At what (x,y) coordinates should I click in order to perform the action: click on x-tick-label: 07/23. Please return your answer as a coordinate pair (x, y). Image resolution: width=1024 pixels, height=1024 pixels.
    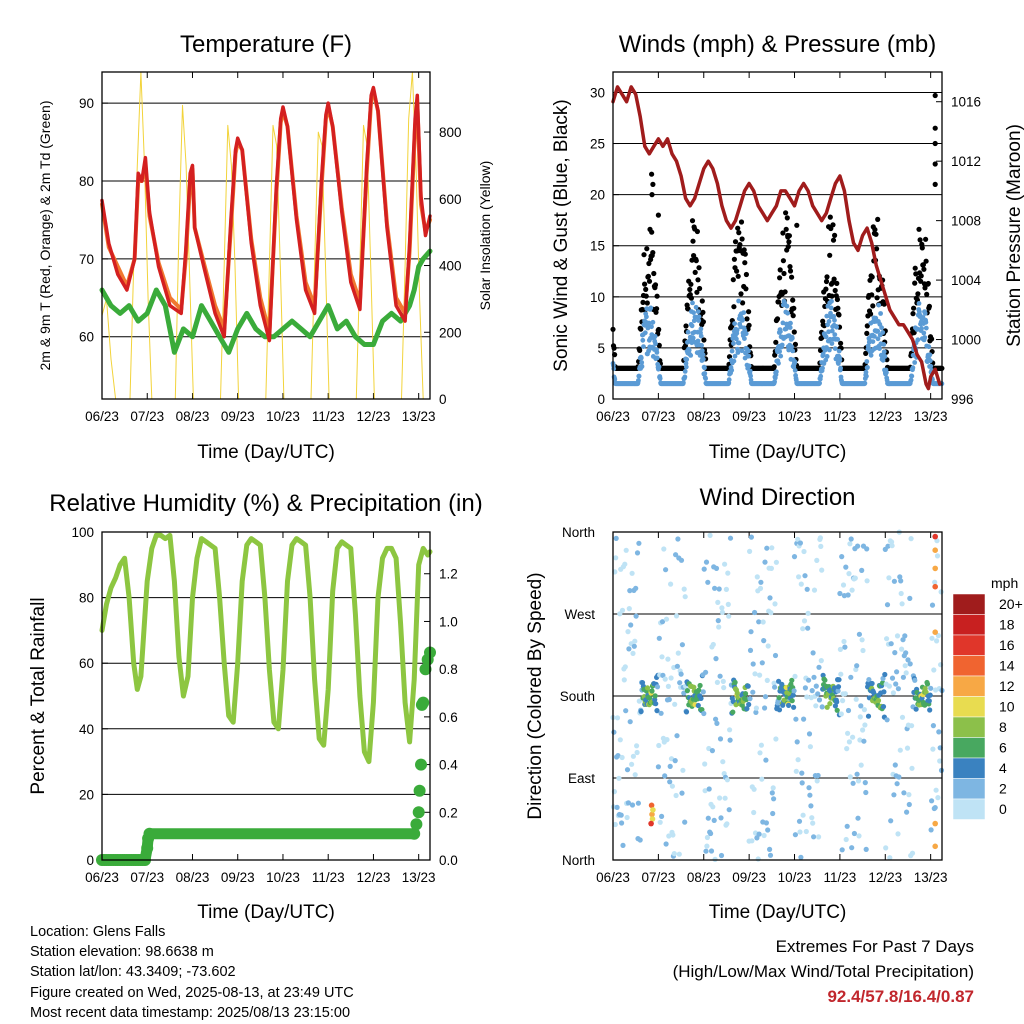
    Looking at the image, I should click on (658, 877).